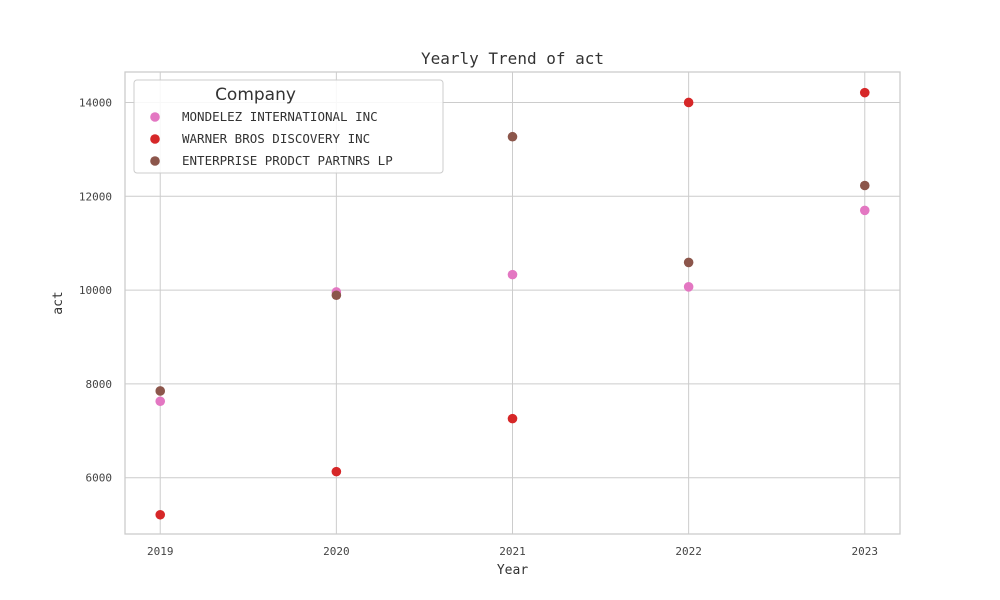 This screenshot has width=1000, height=600. I want to click on legend-box, so click(288, 126).